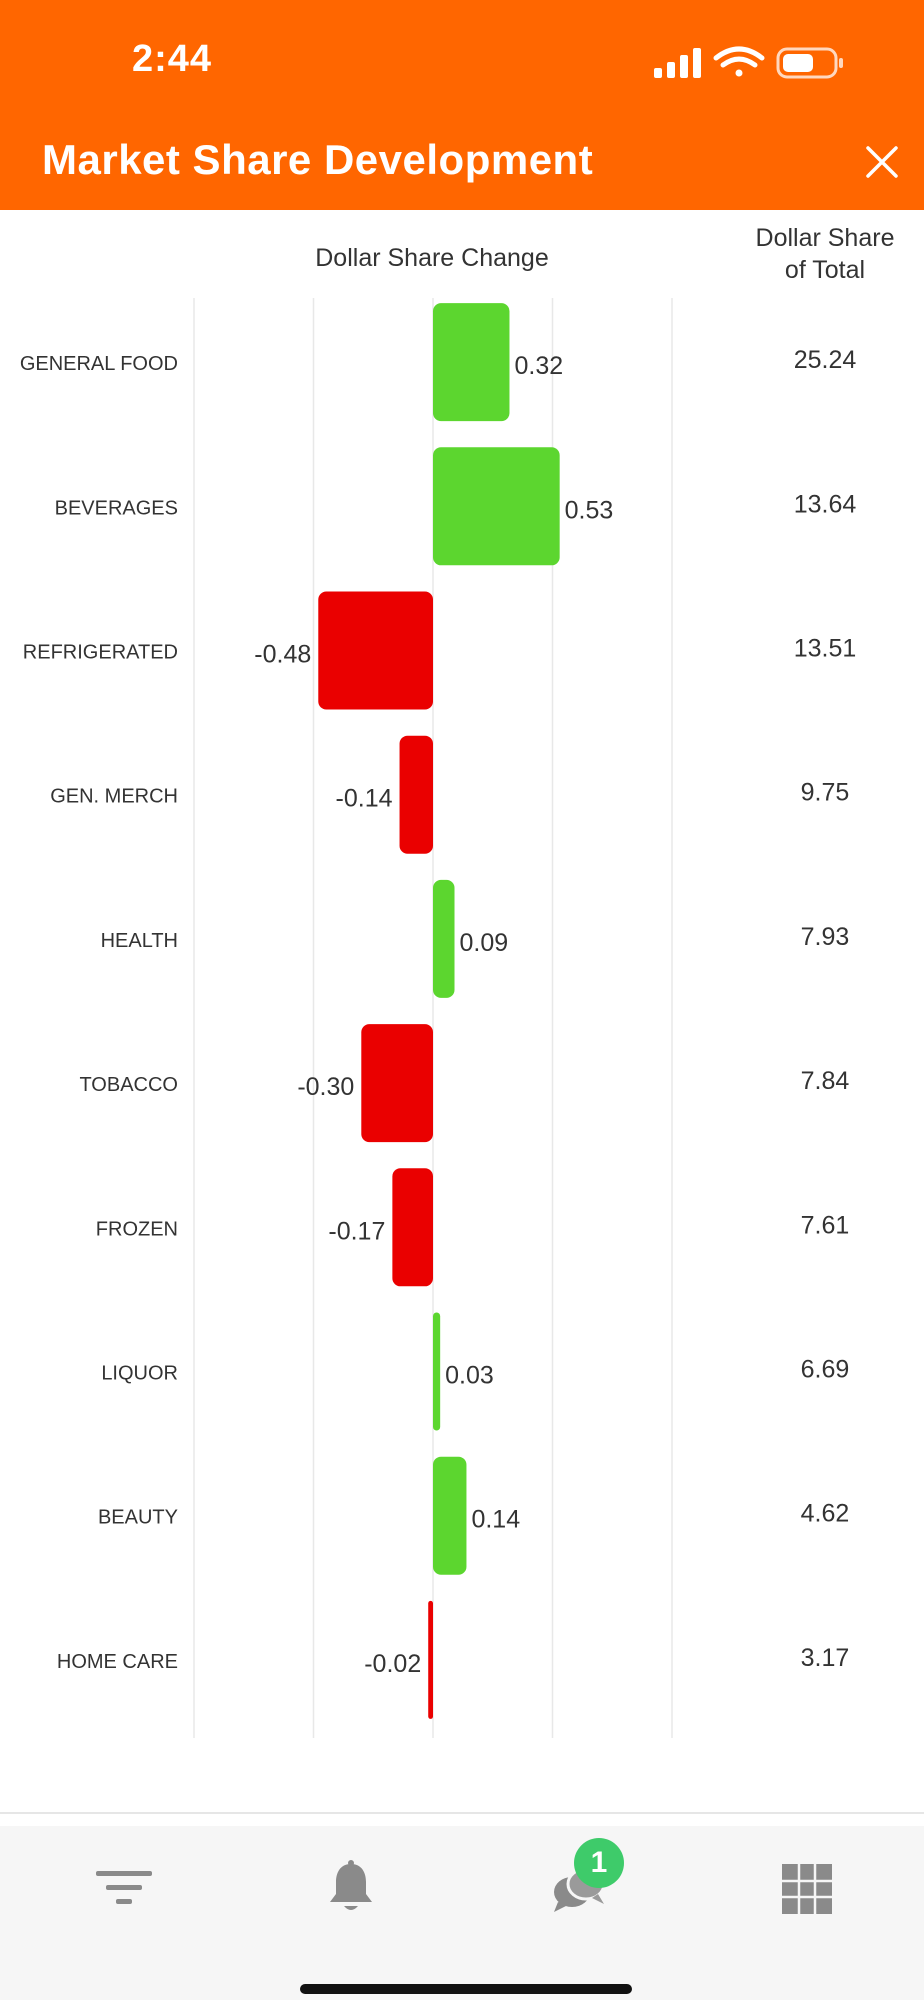 The image size is (924, 2000). Describe the element at coordinates (325, 1087) in the screenshot. I see `bar-value-label: -0.30` at that location.